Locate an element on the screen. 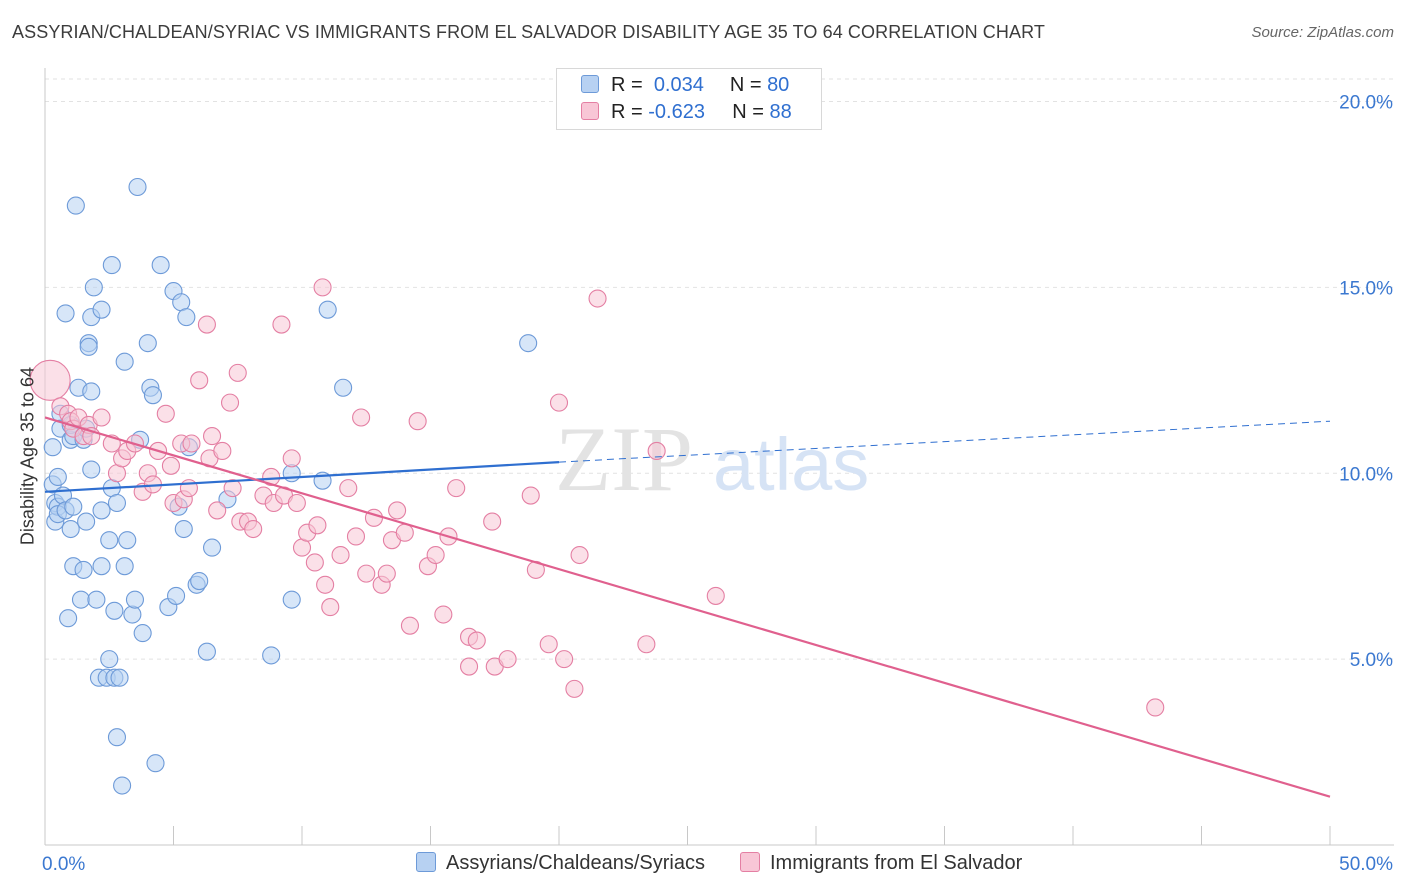 This screenshot has width=1406, height=892. legend-n-label: N = is located at coordinates (748, 112).